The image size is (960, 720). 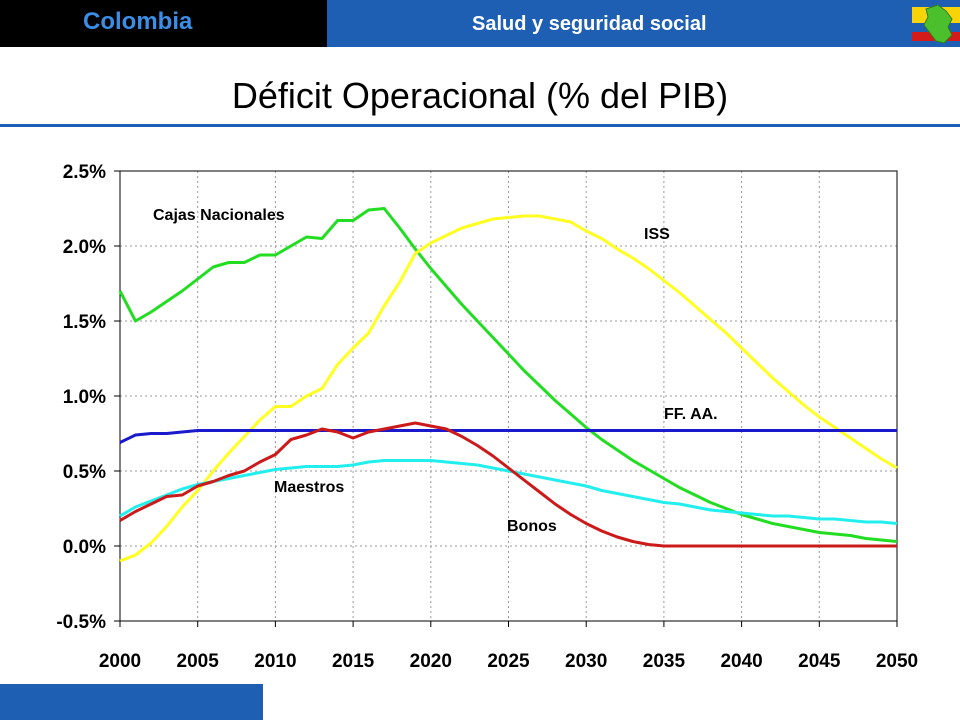 I want to click on x-tick-label: 2035, so click(x=664, y=661).